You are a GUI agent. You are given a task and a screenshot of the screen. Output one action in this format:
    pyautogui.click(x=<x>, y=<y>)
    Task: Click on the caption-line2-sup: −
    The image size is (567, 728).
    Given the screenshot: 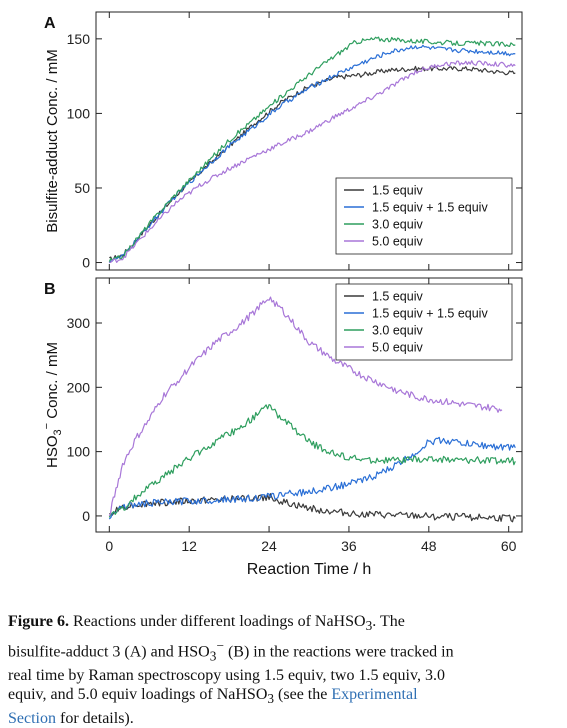 What is the action you would take?
    pyautogui.click(x=220, y=645)
    